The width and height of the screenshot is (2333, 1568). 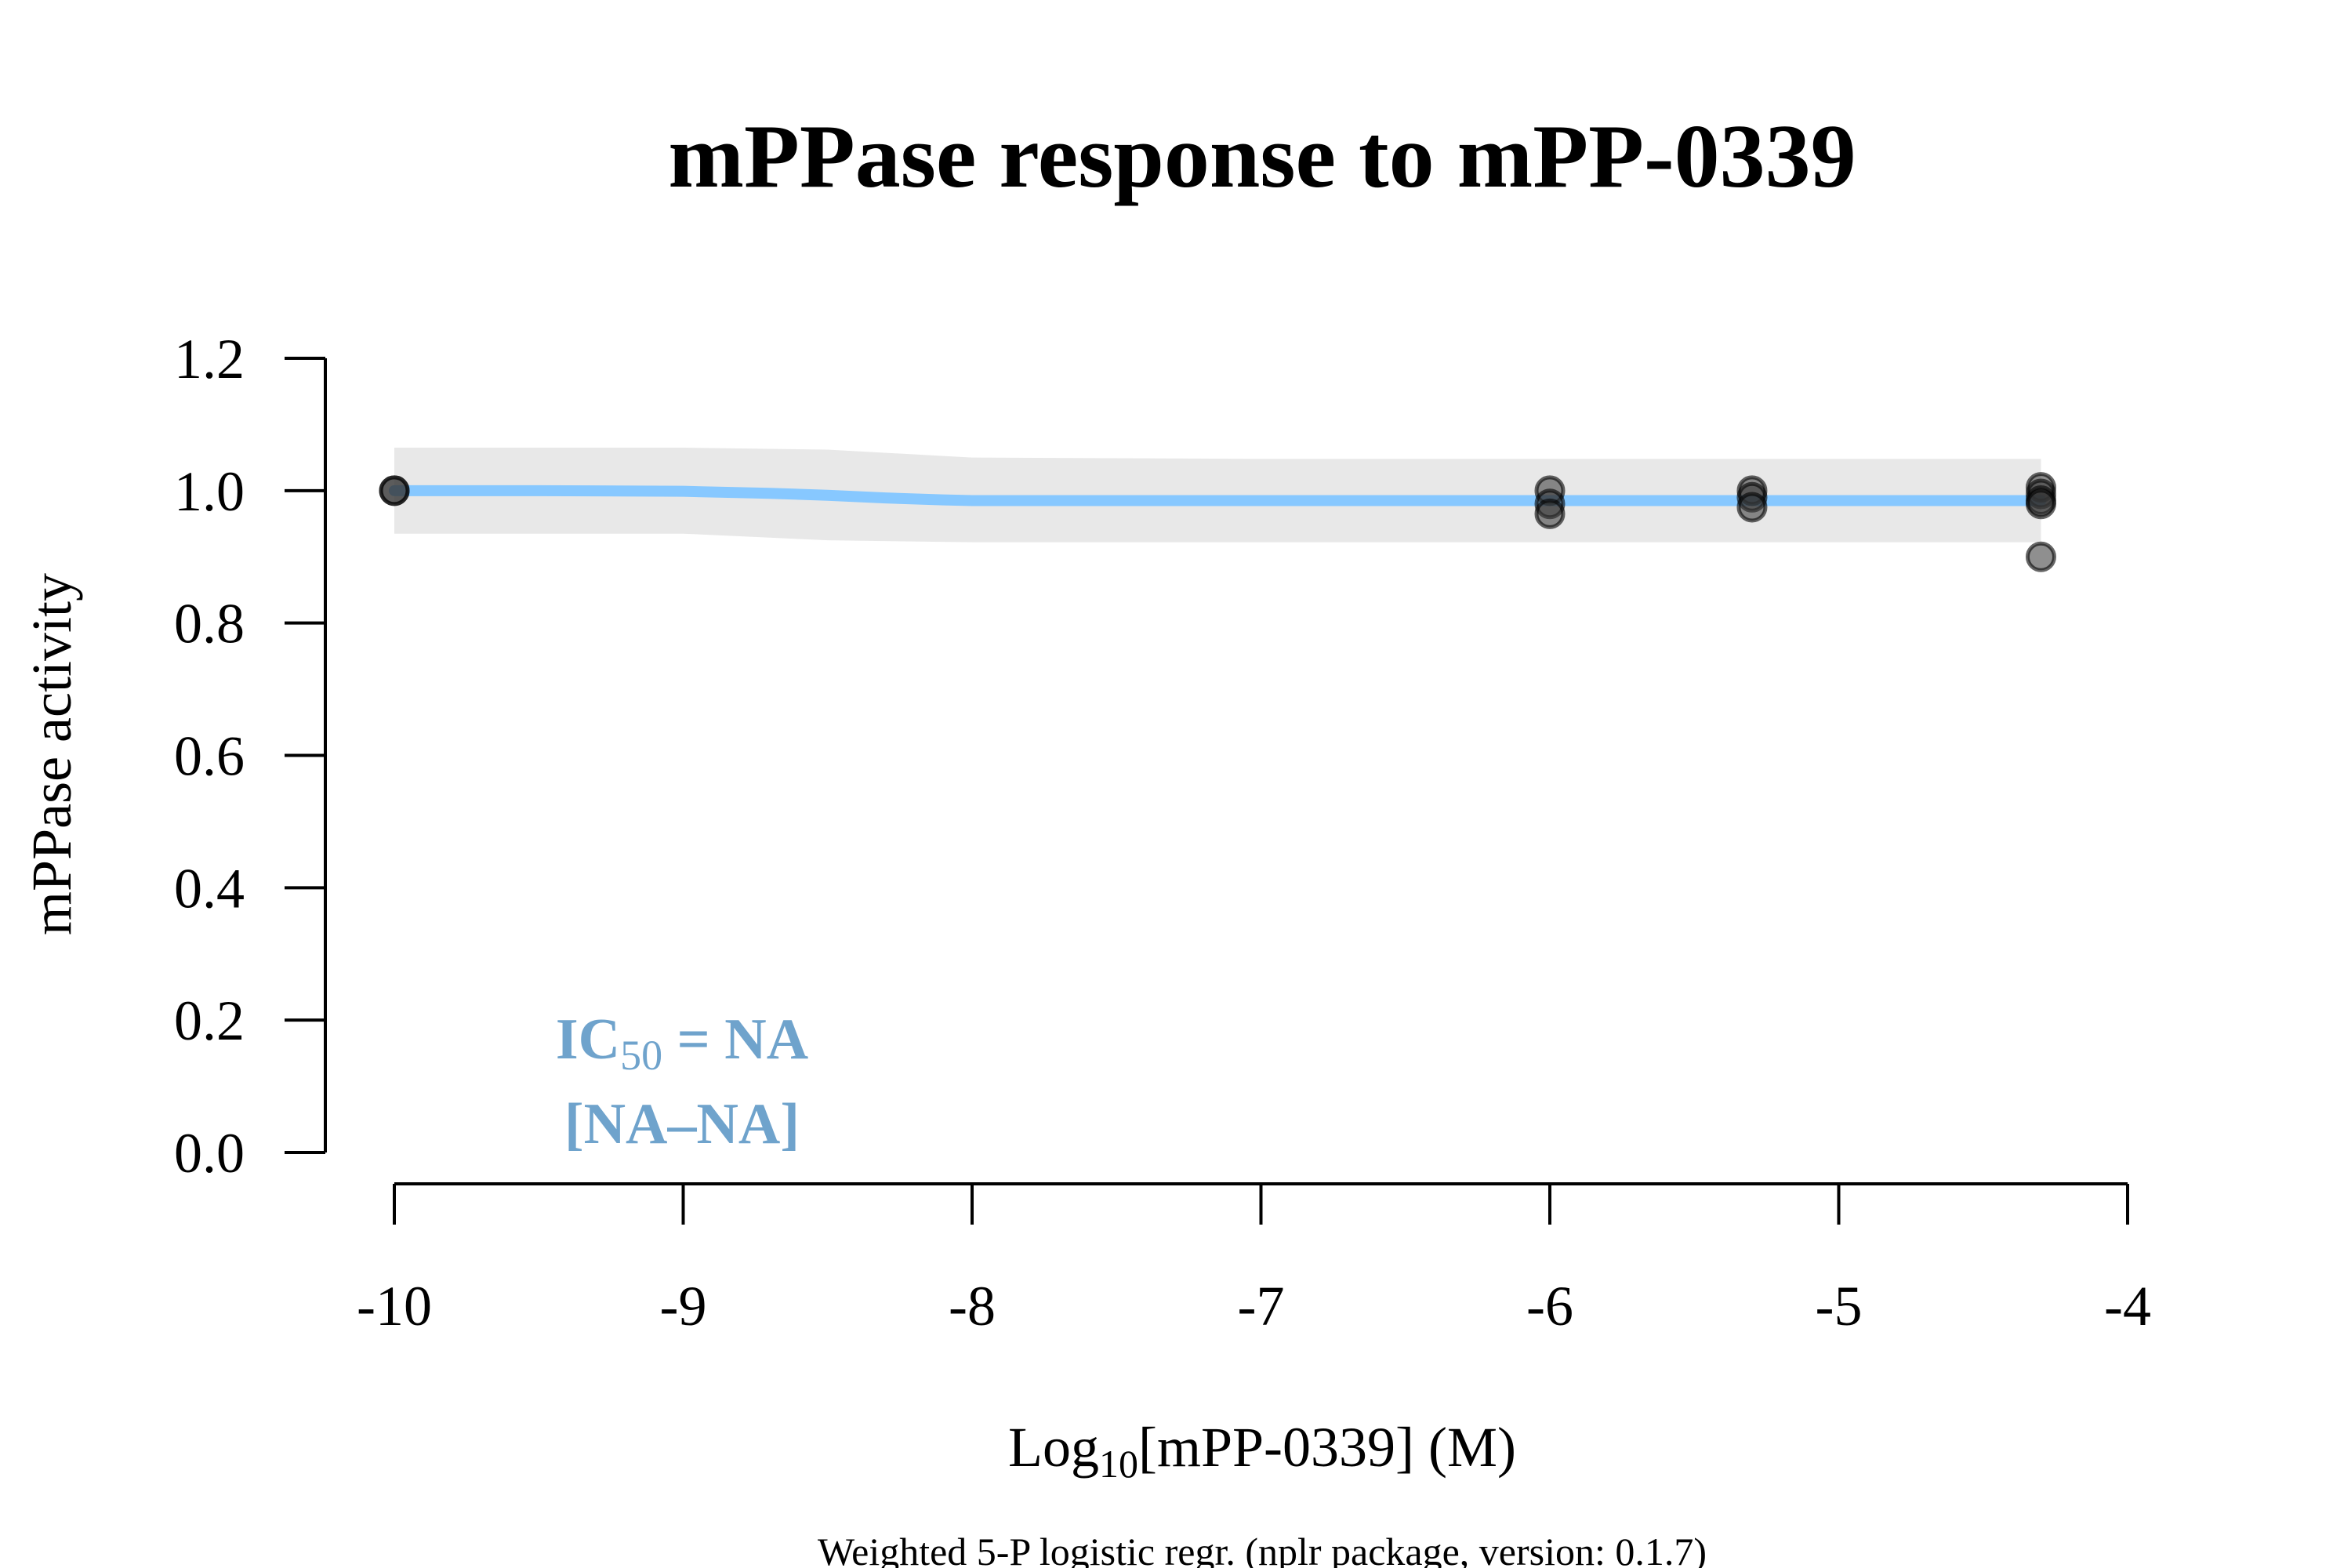 What do you see at coordinates (210, 756) in the screenshot?
I see `y-tick-label: 0.6` at bounding box center [210, 756].